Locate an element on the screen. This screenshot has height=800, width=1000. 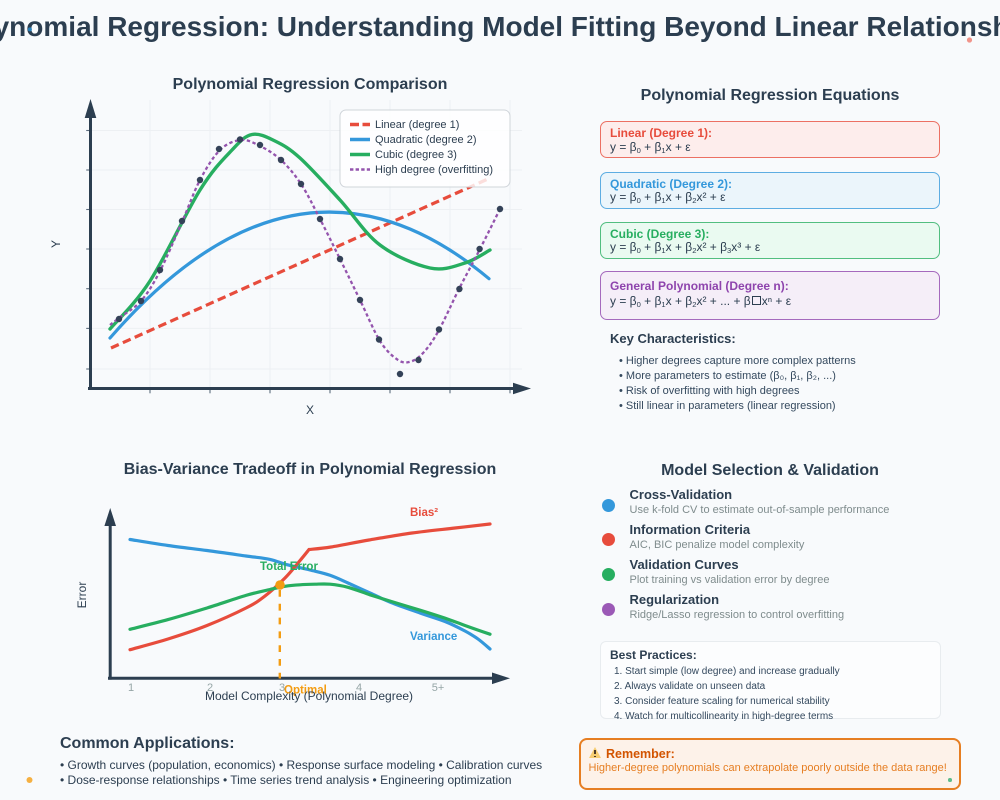
svg-text: High degree (overfitting) is located at coordinates (434, 170).